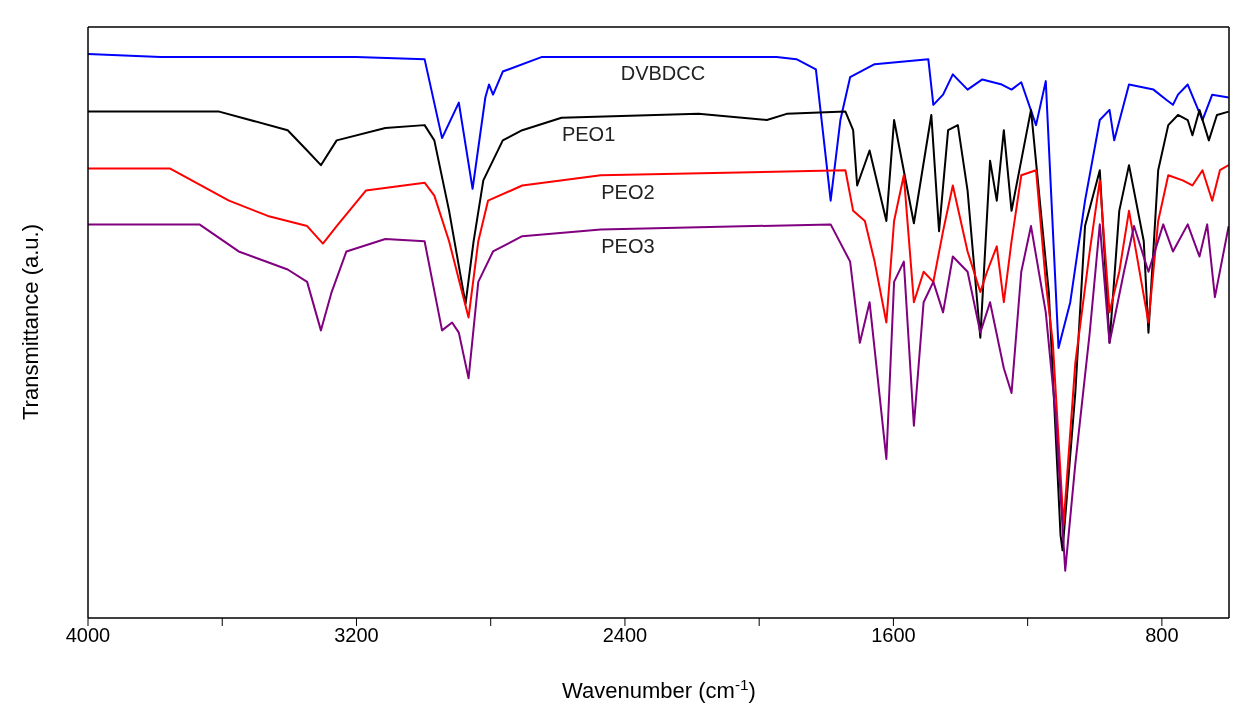 The image size is (1244, 714). Describe the element at coordinates (659, 689) in the screenshot. I see `x-axis-title: Wavenumber (cm$^{-1}$)` at that location.